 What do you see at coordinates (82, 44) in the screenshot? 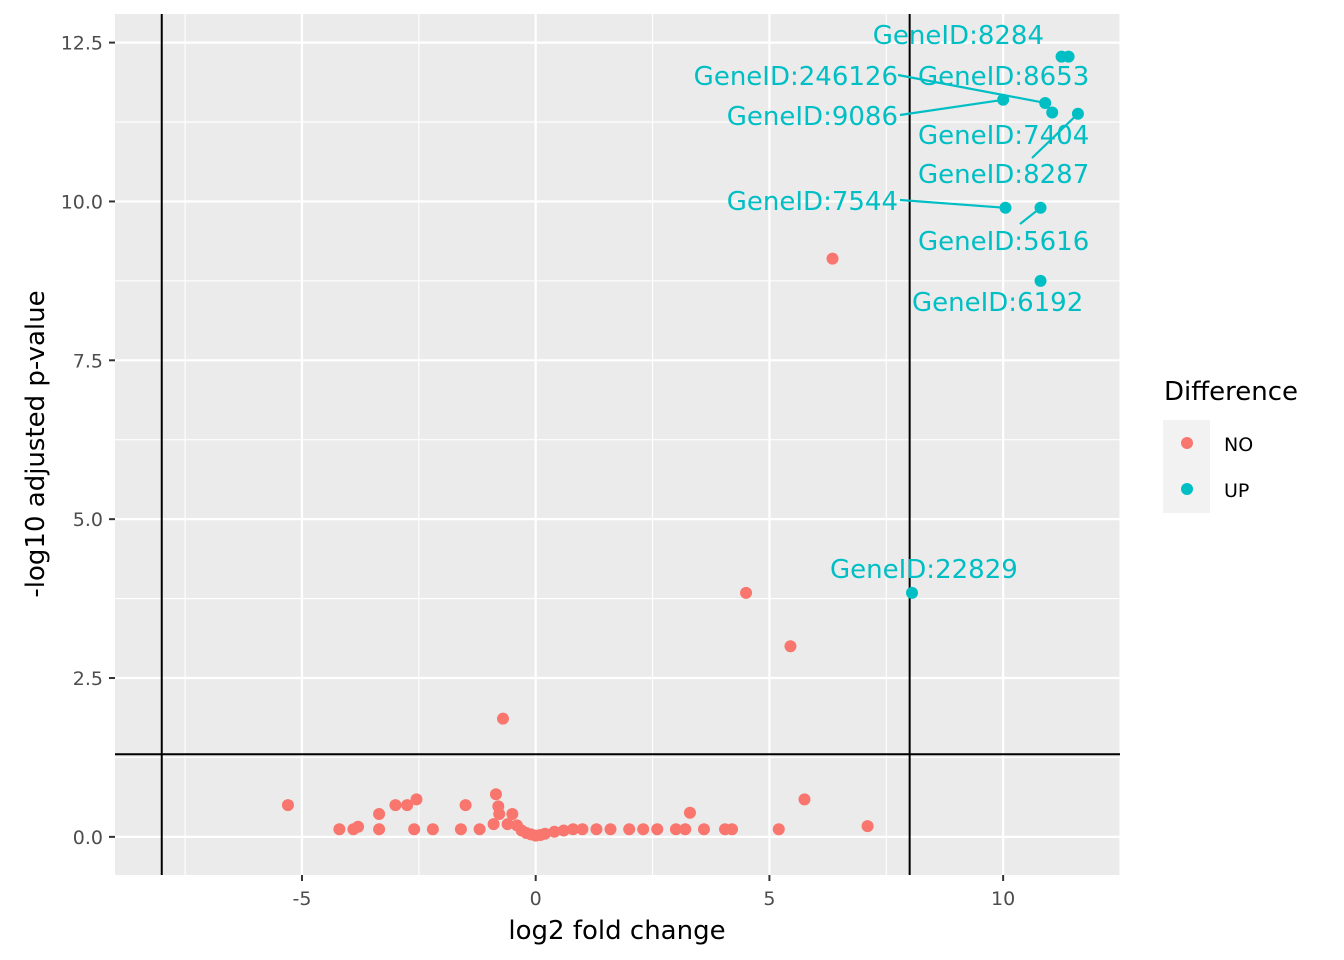
I see `y-tick-label: 12.5` at bounding box center [82, 44].